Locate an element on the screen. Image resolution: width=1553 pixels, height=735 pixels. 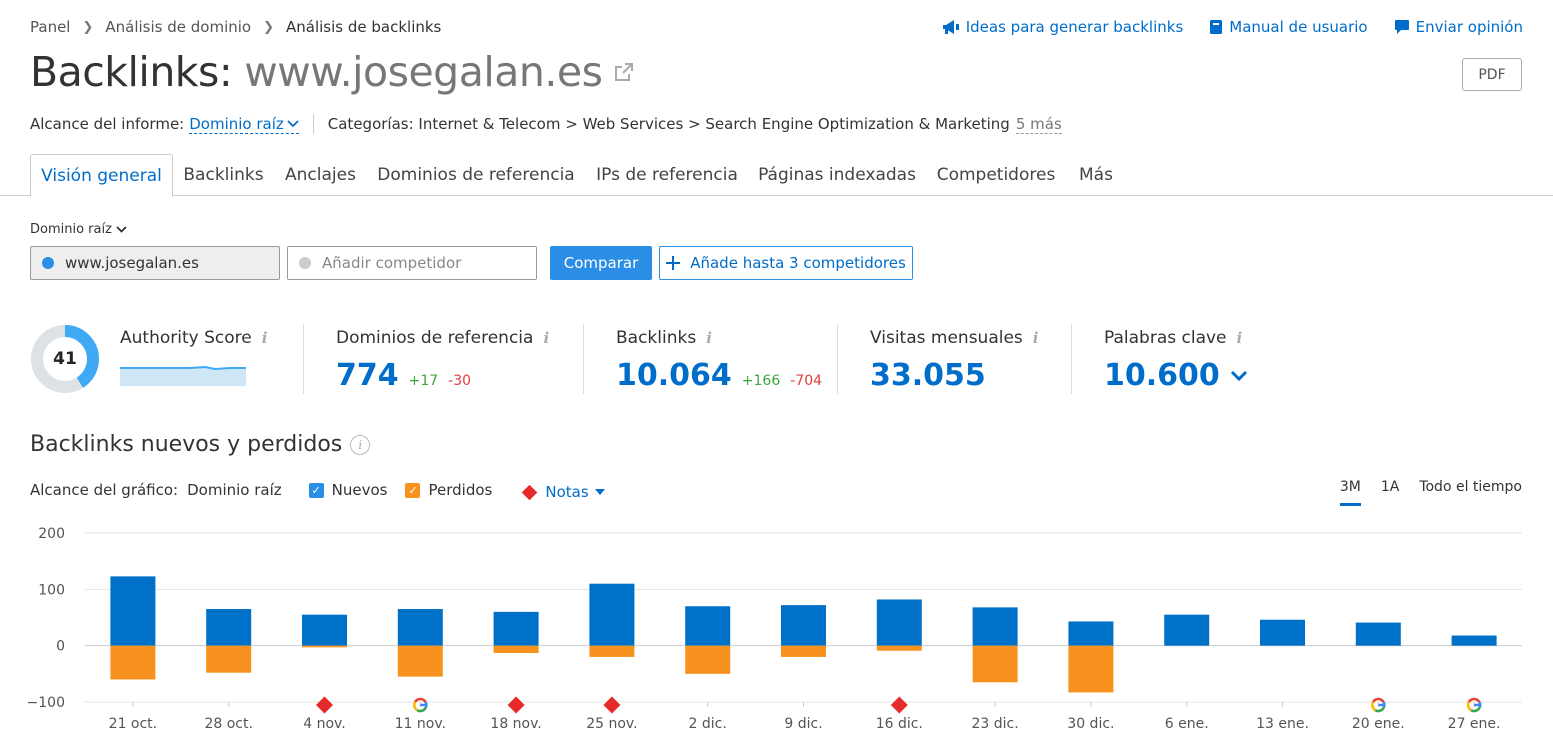
keywords-label-text: Palabras clave is located at coordinates (1165, 338).